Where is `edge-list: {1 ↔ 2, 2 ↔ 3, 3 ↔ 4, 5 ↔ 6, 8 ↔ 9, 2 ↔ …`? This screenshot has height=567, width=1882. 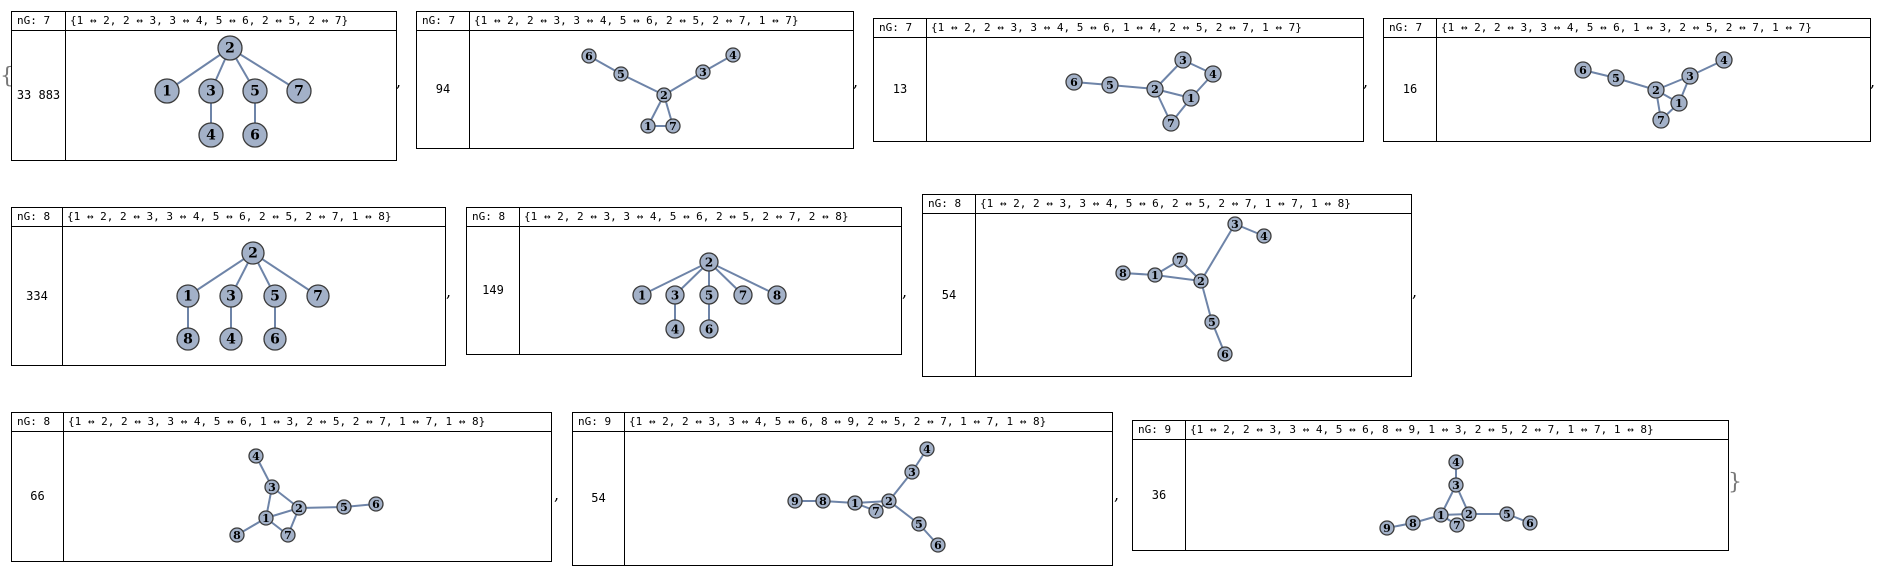
edge-list: {1 ↔ 2, 2 ↔ 3, 3 ↔ 4, 5 ↔ 6, 8 ↔ 9, 2 ↔ … is located at coordinates (868, 422).